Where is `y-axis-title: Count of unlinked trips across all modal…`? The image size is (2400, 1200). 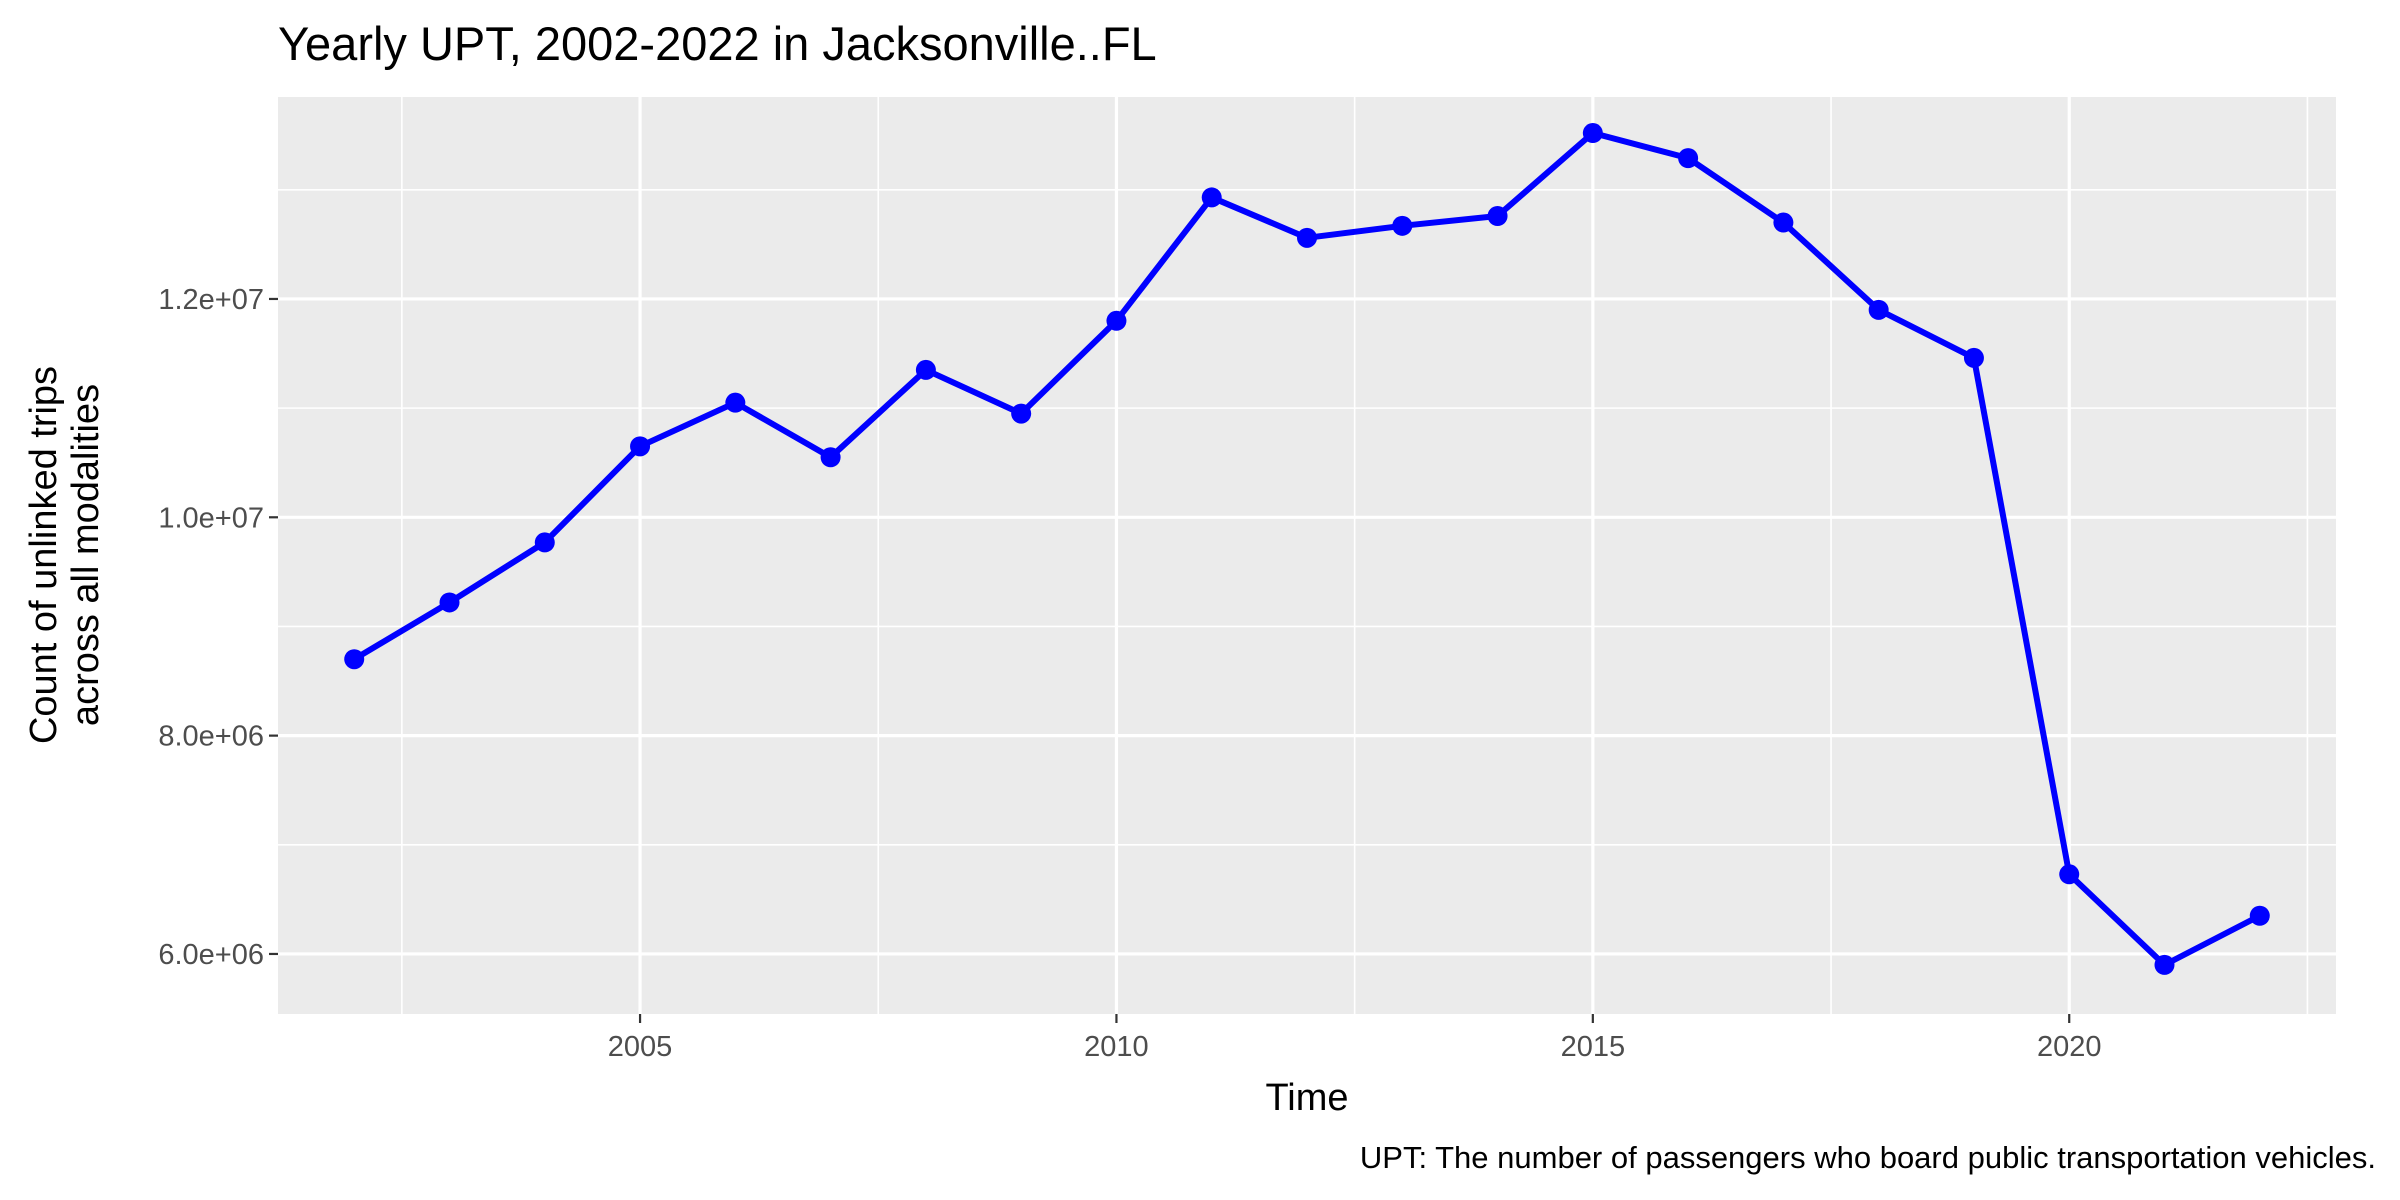
y-axis-title: Count of unlinked trips across all modal… is located at coordinates (65, 555).